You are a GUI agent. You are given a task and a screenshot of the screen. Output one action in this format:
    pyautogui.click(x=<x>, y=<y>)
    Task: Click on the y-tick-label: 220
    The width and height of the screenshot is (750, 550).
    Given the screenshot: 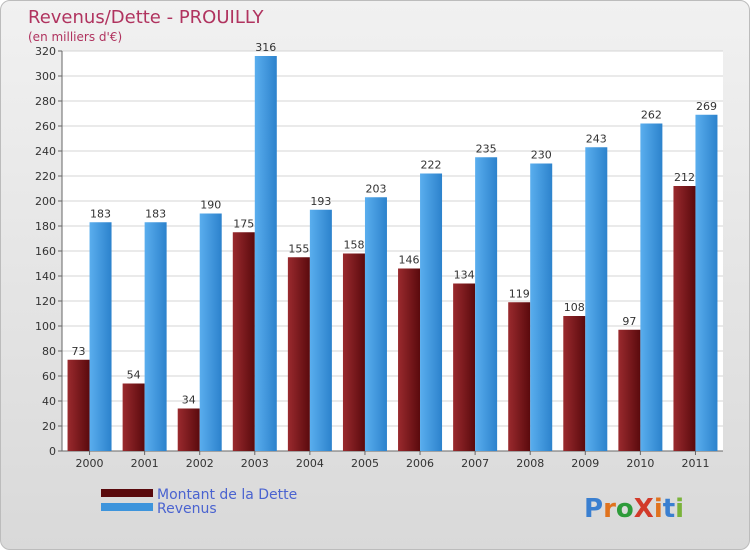 What is the action you would take?
    pyautogui.click(x=45, y=176)
    